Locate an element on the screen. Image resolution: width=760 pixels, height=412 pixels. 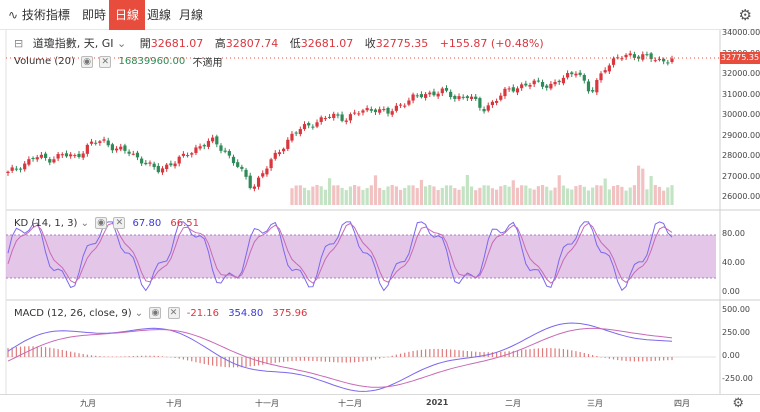
symbol-label: 道瓊指數, 天, GI is located at coordinates (73, 43).